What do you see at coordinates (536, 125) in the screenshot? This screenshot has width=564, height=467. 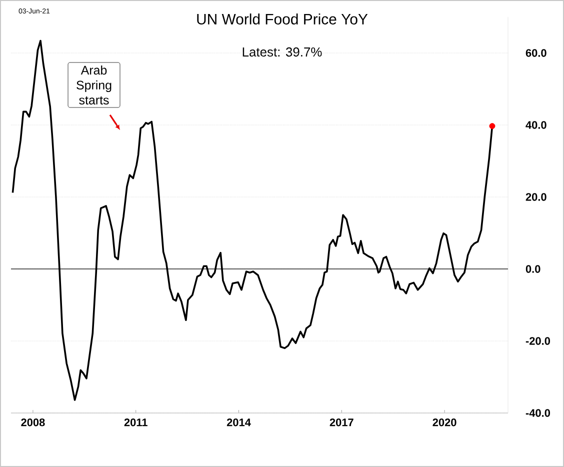 I see `y-tick-label: 40.0` at bounding box center [536, 125].